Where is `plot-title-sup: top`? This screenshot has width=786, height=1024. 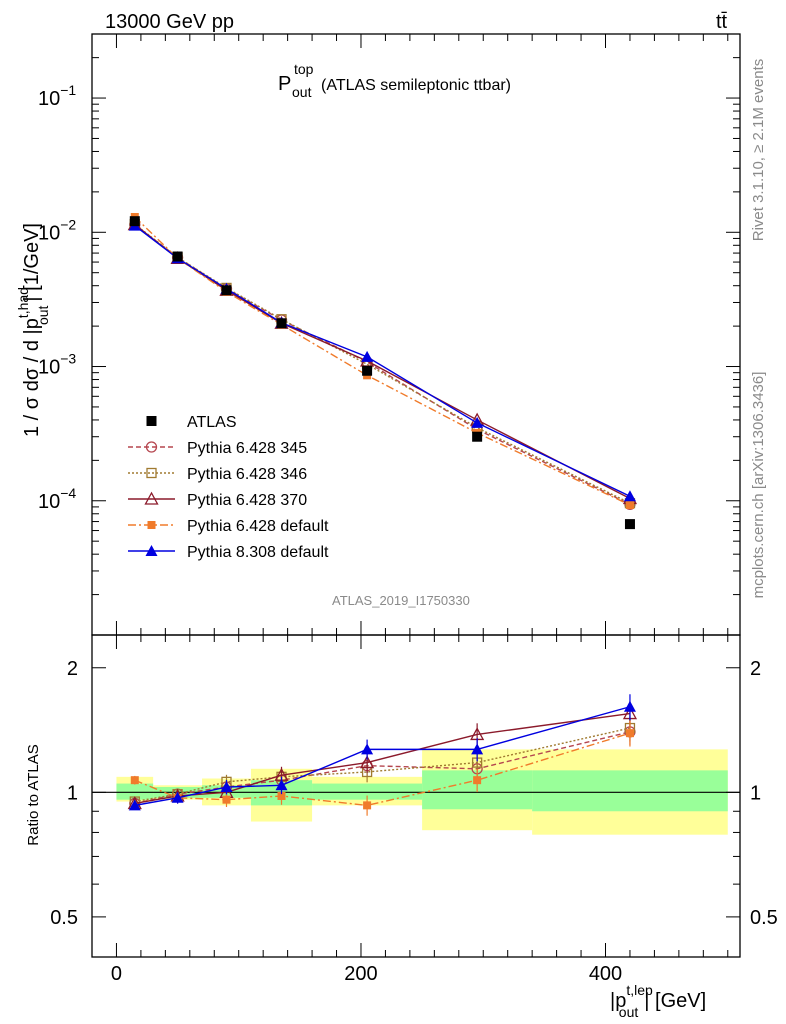 plot-title-sup: top is located at coordinates (304, 69).